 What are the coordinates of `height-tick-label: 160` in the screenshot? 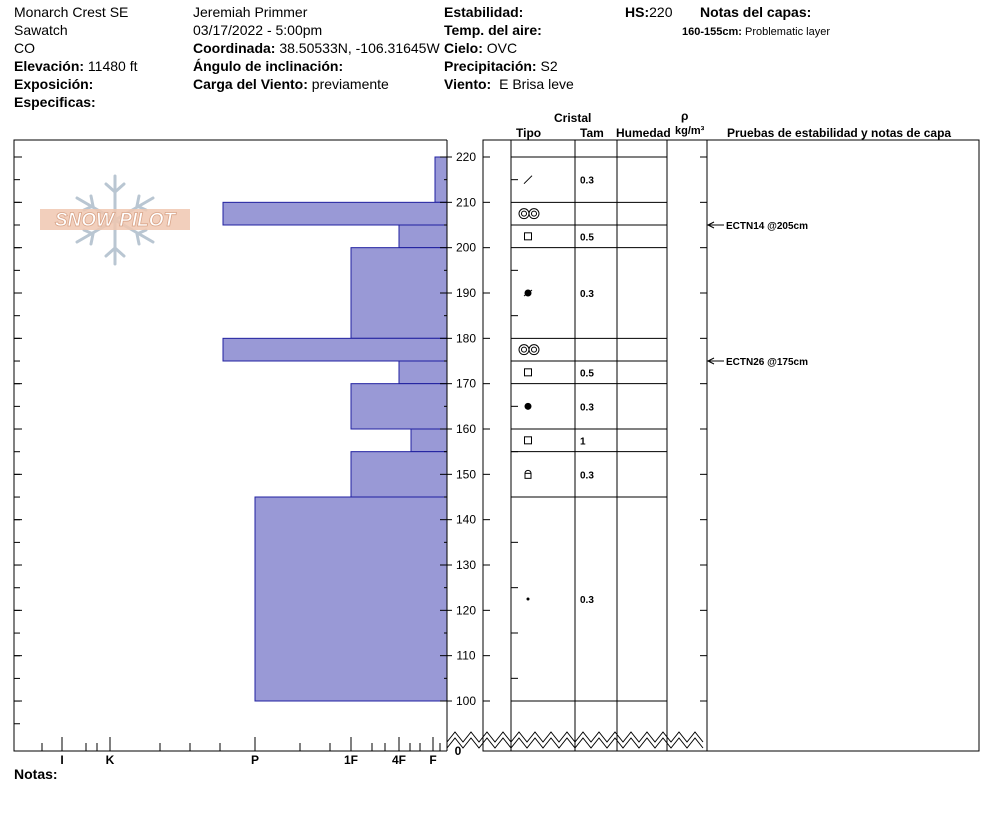 It's located at (466, 429).